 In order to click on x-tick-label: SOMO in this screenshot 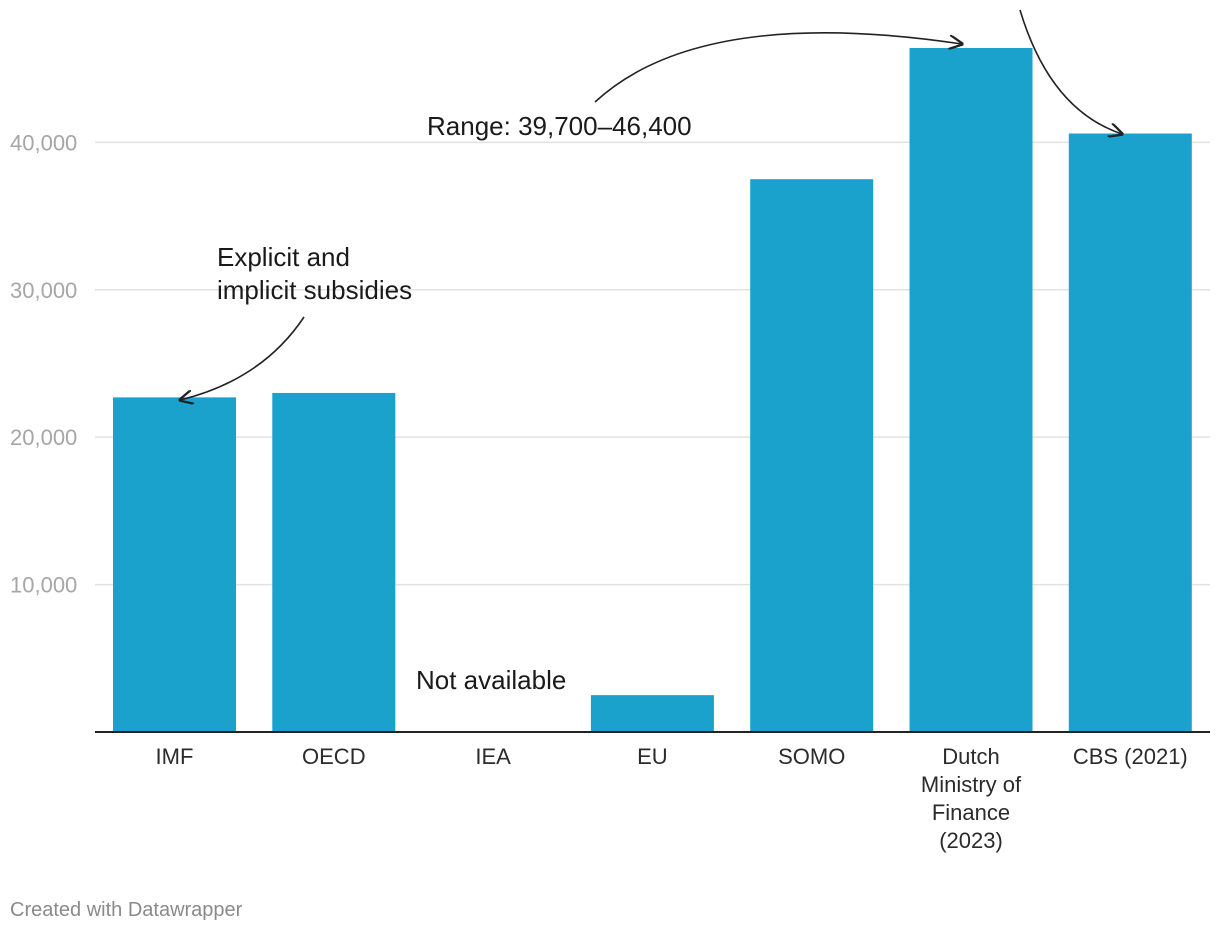, I will do `click(811, 756)`.